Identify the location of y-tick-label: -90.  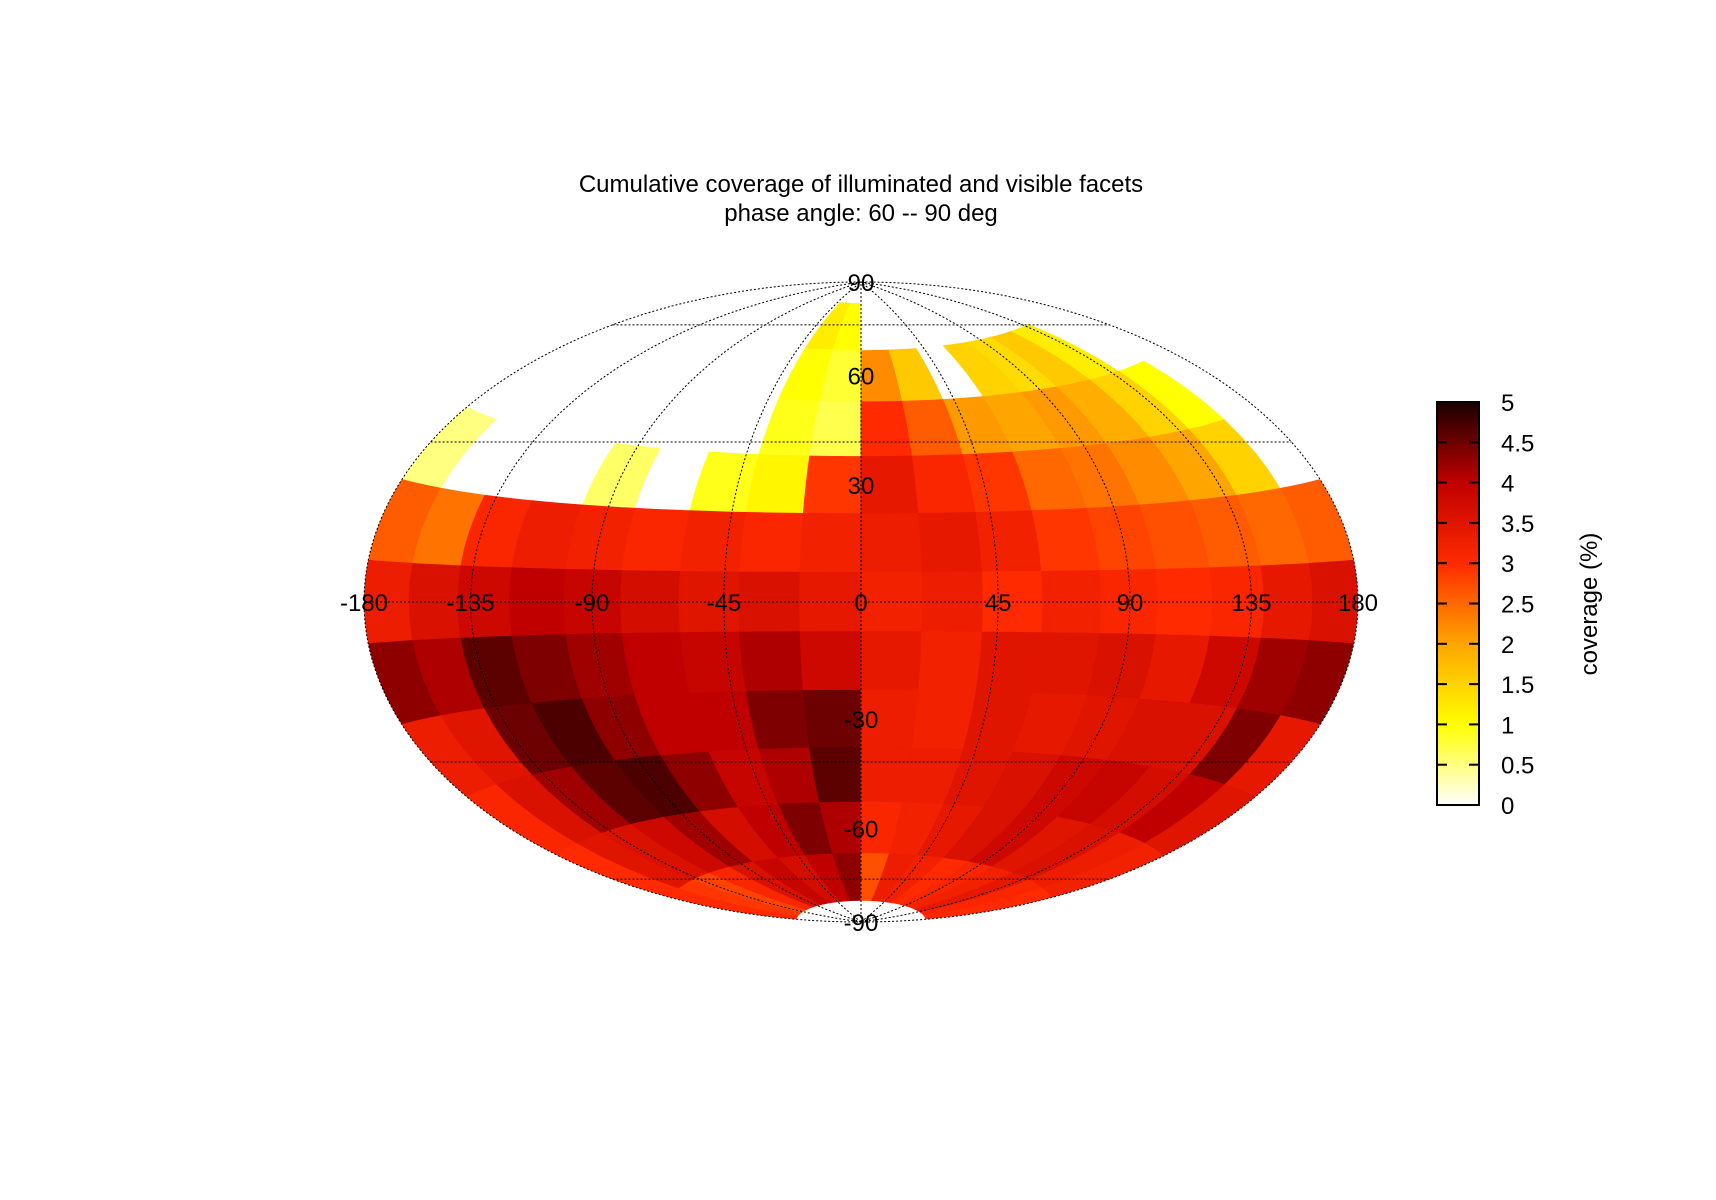
(861, 923).